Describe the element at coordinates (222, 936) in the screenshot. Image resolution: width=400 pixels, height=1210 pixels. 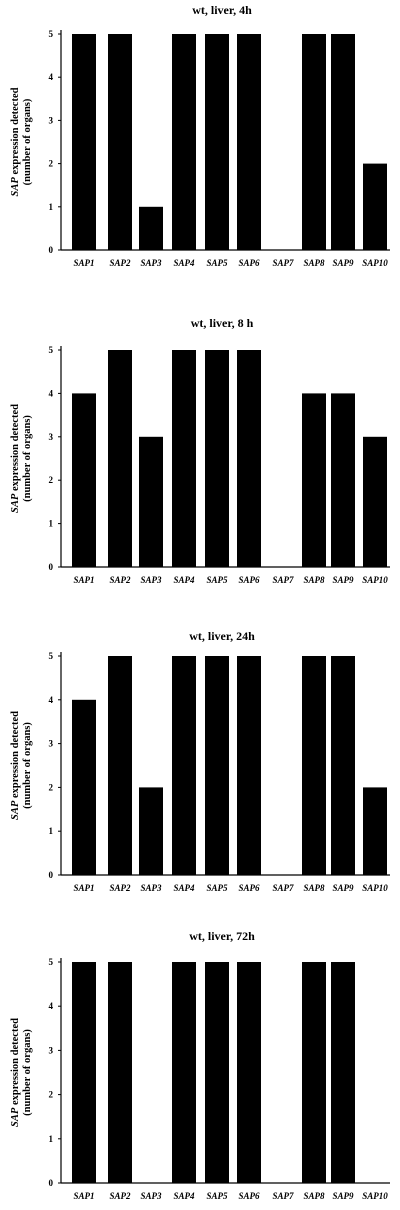
I see `chart-title: wt, liver, 72h` at that location.